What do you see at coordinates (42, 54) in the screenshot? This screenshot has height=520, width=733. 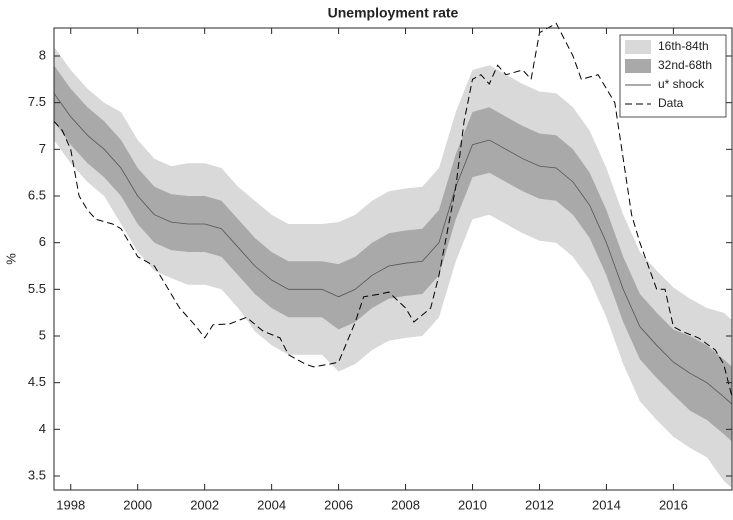 I see `y-tick-label: 8` at bounding box center [42, 54].